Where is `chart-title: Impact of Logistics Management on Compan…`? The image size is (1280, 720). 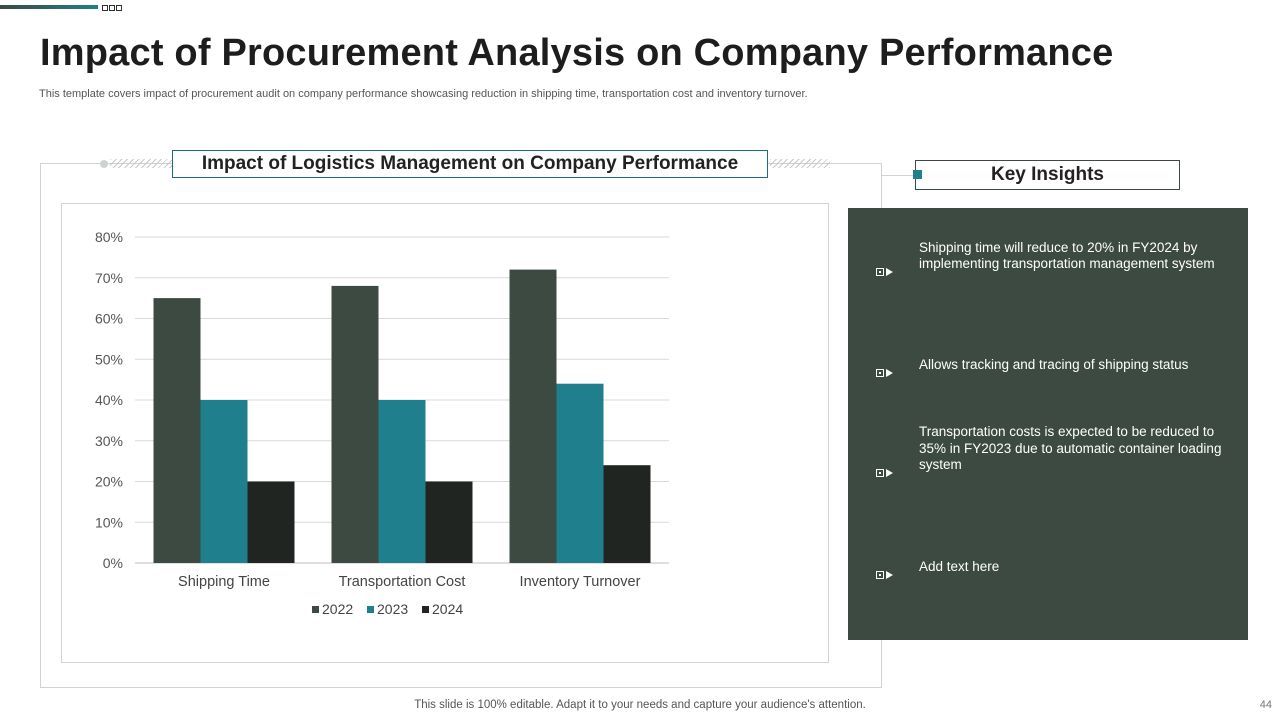
chart-title: Impact of Logistics Management on Compan… is located at coordinates (470, 164).